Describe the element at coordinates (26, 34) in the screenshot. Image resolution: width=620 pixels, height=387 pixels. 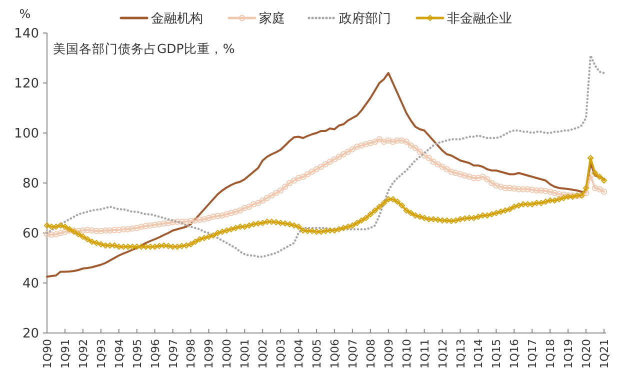
I see `y-tick-label: 140` at that location.